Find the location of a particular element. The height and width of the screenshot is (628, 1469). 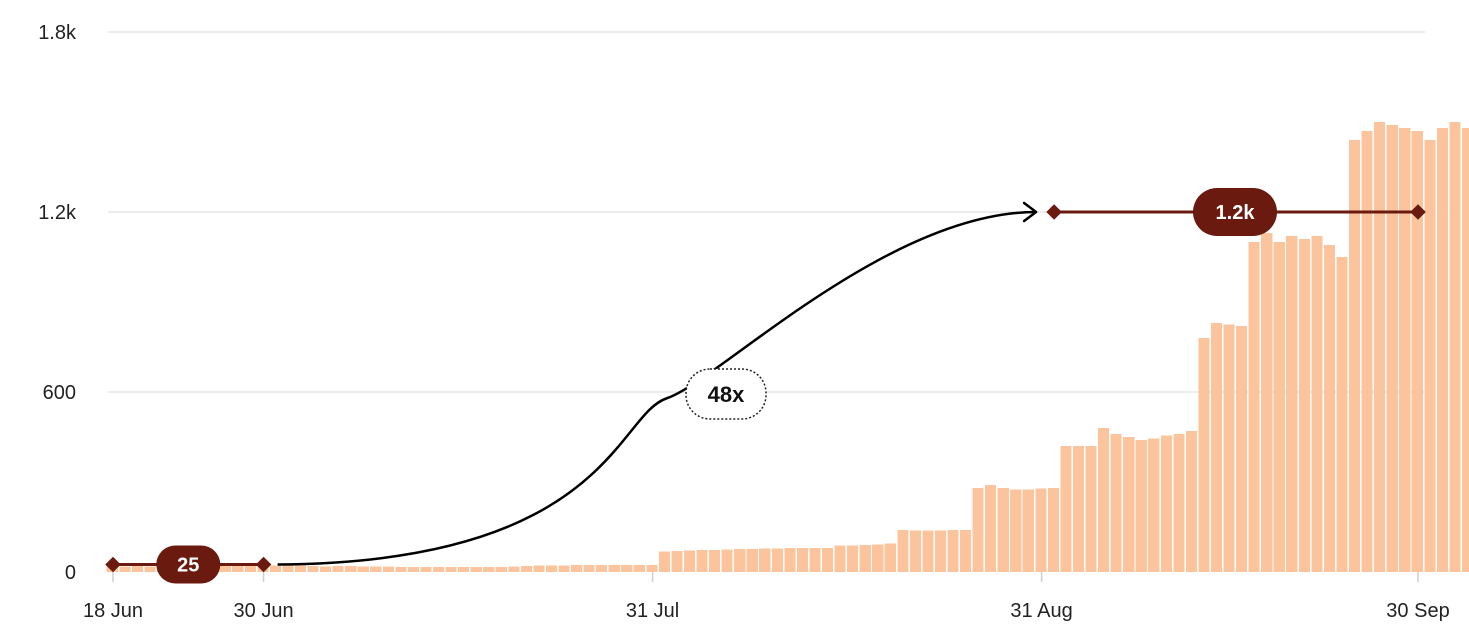

multiplier-label: 48x is located at coordinates (726, 394).